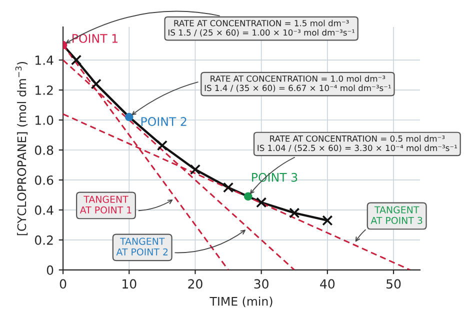  Describe the element at coordinates (21, 149) in the screenshot. I see `y-axis-title: [CYCLOPROPANE] (mol dm$^{−3}$)` at that location.